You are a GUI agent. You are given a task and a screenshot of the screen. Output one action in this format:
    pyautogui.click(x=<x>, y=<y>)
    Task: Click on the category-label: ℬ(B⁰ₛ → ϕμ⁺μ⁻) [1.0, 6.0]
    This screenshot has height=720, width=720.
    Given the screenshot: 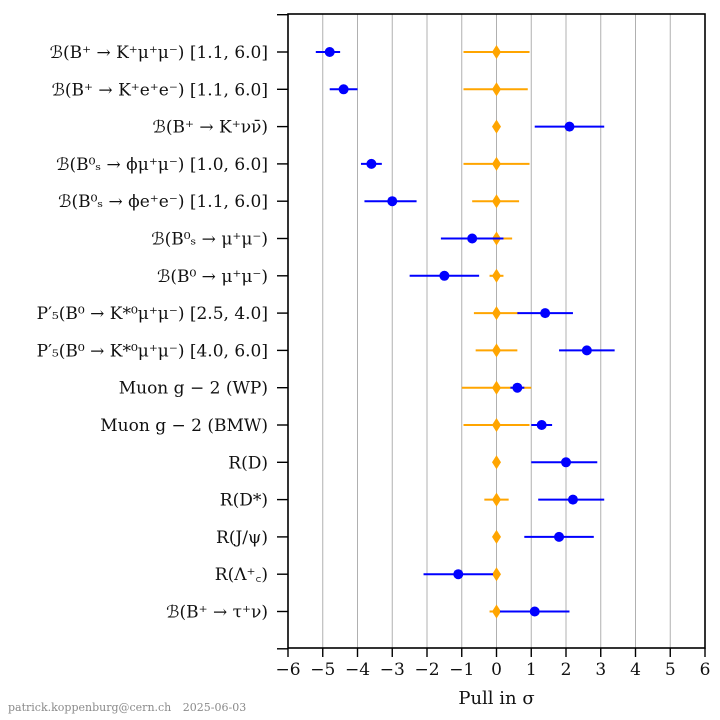 What is the action you would take?
    pyautogui.click(x=162, y=165)
    